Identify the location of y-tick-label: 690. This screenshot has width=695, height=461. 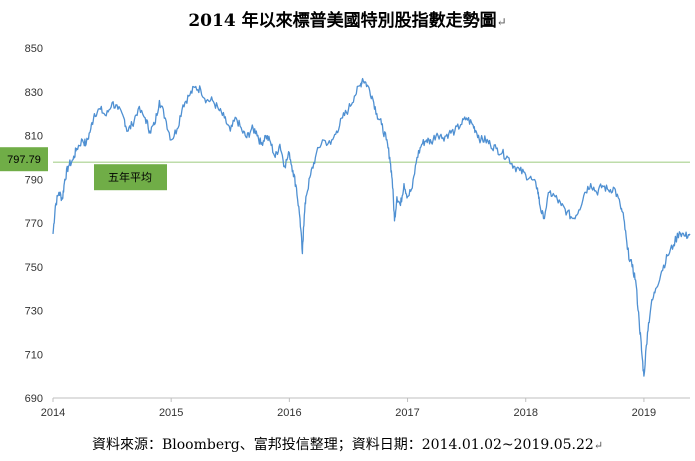
(34, 399).